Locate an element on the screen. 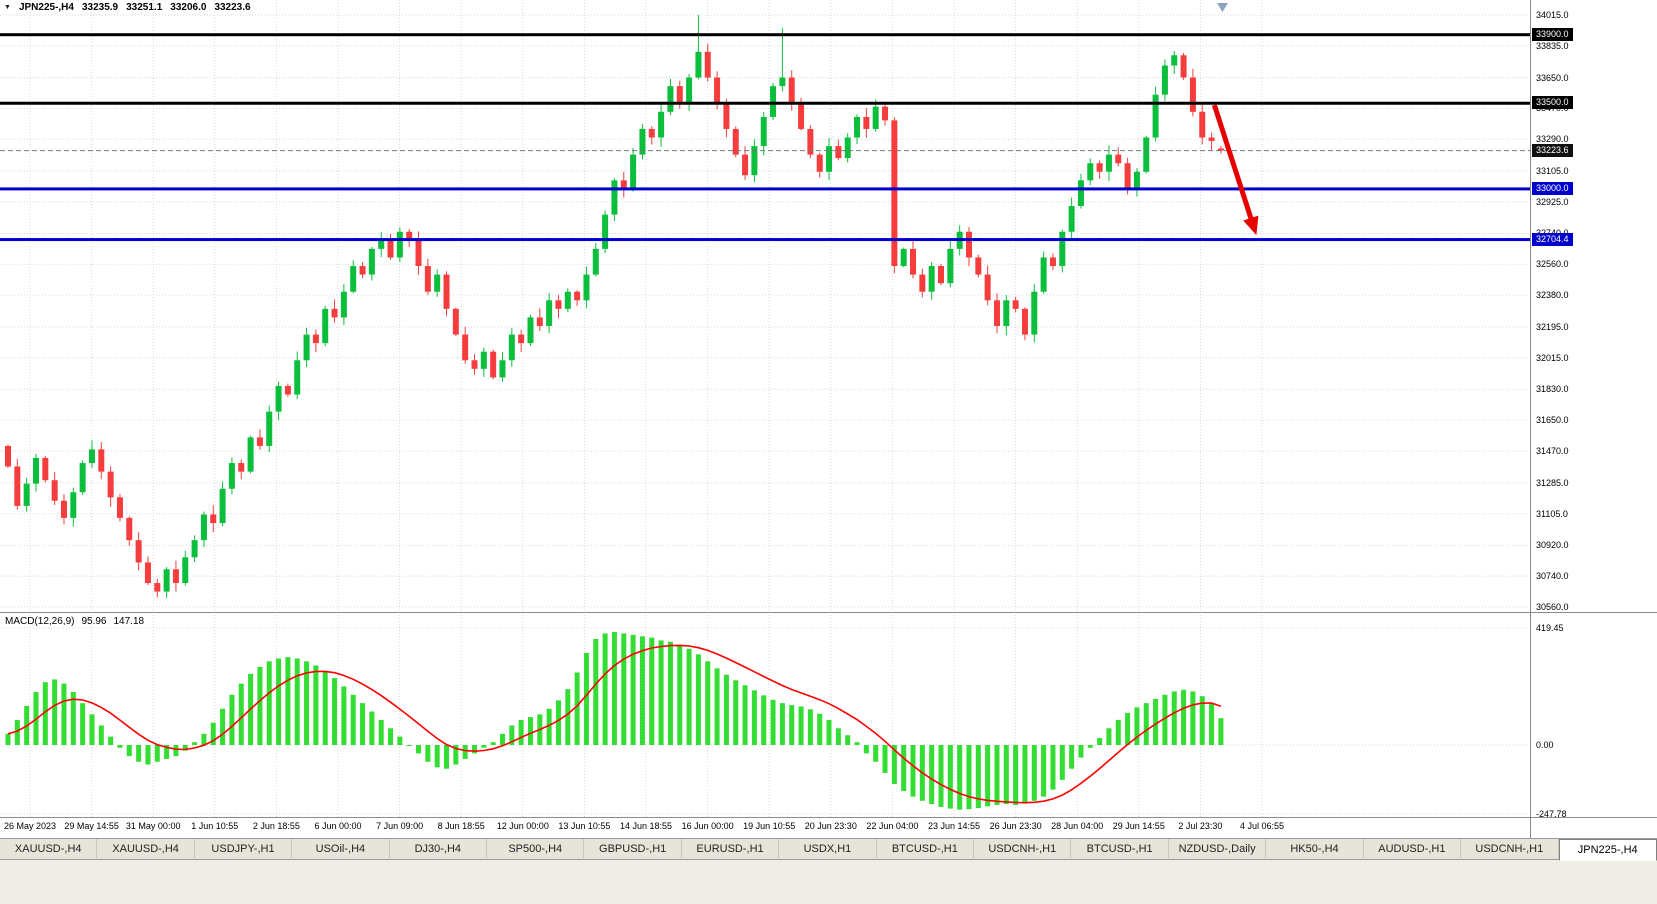  hline-price-badge: 33500.0 is located at coordinates (1552, 103).